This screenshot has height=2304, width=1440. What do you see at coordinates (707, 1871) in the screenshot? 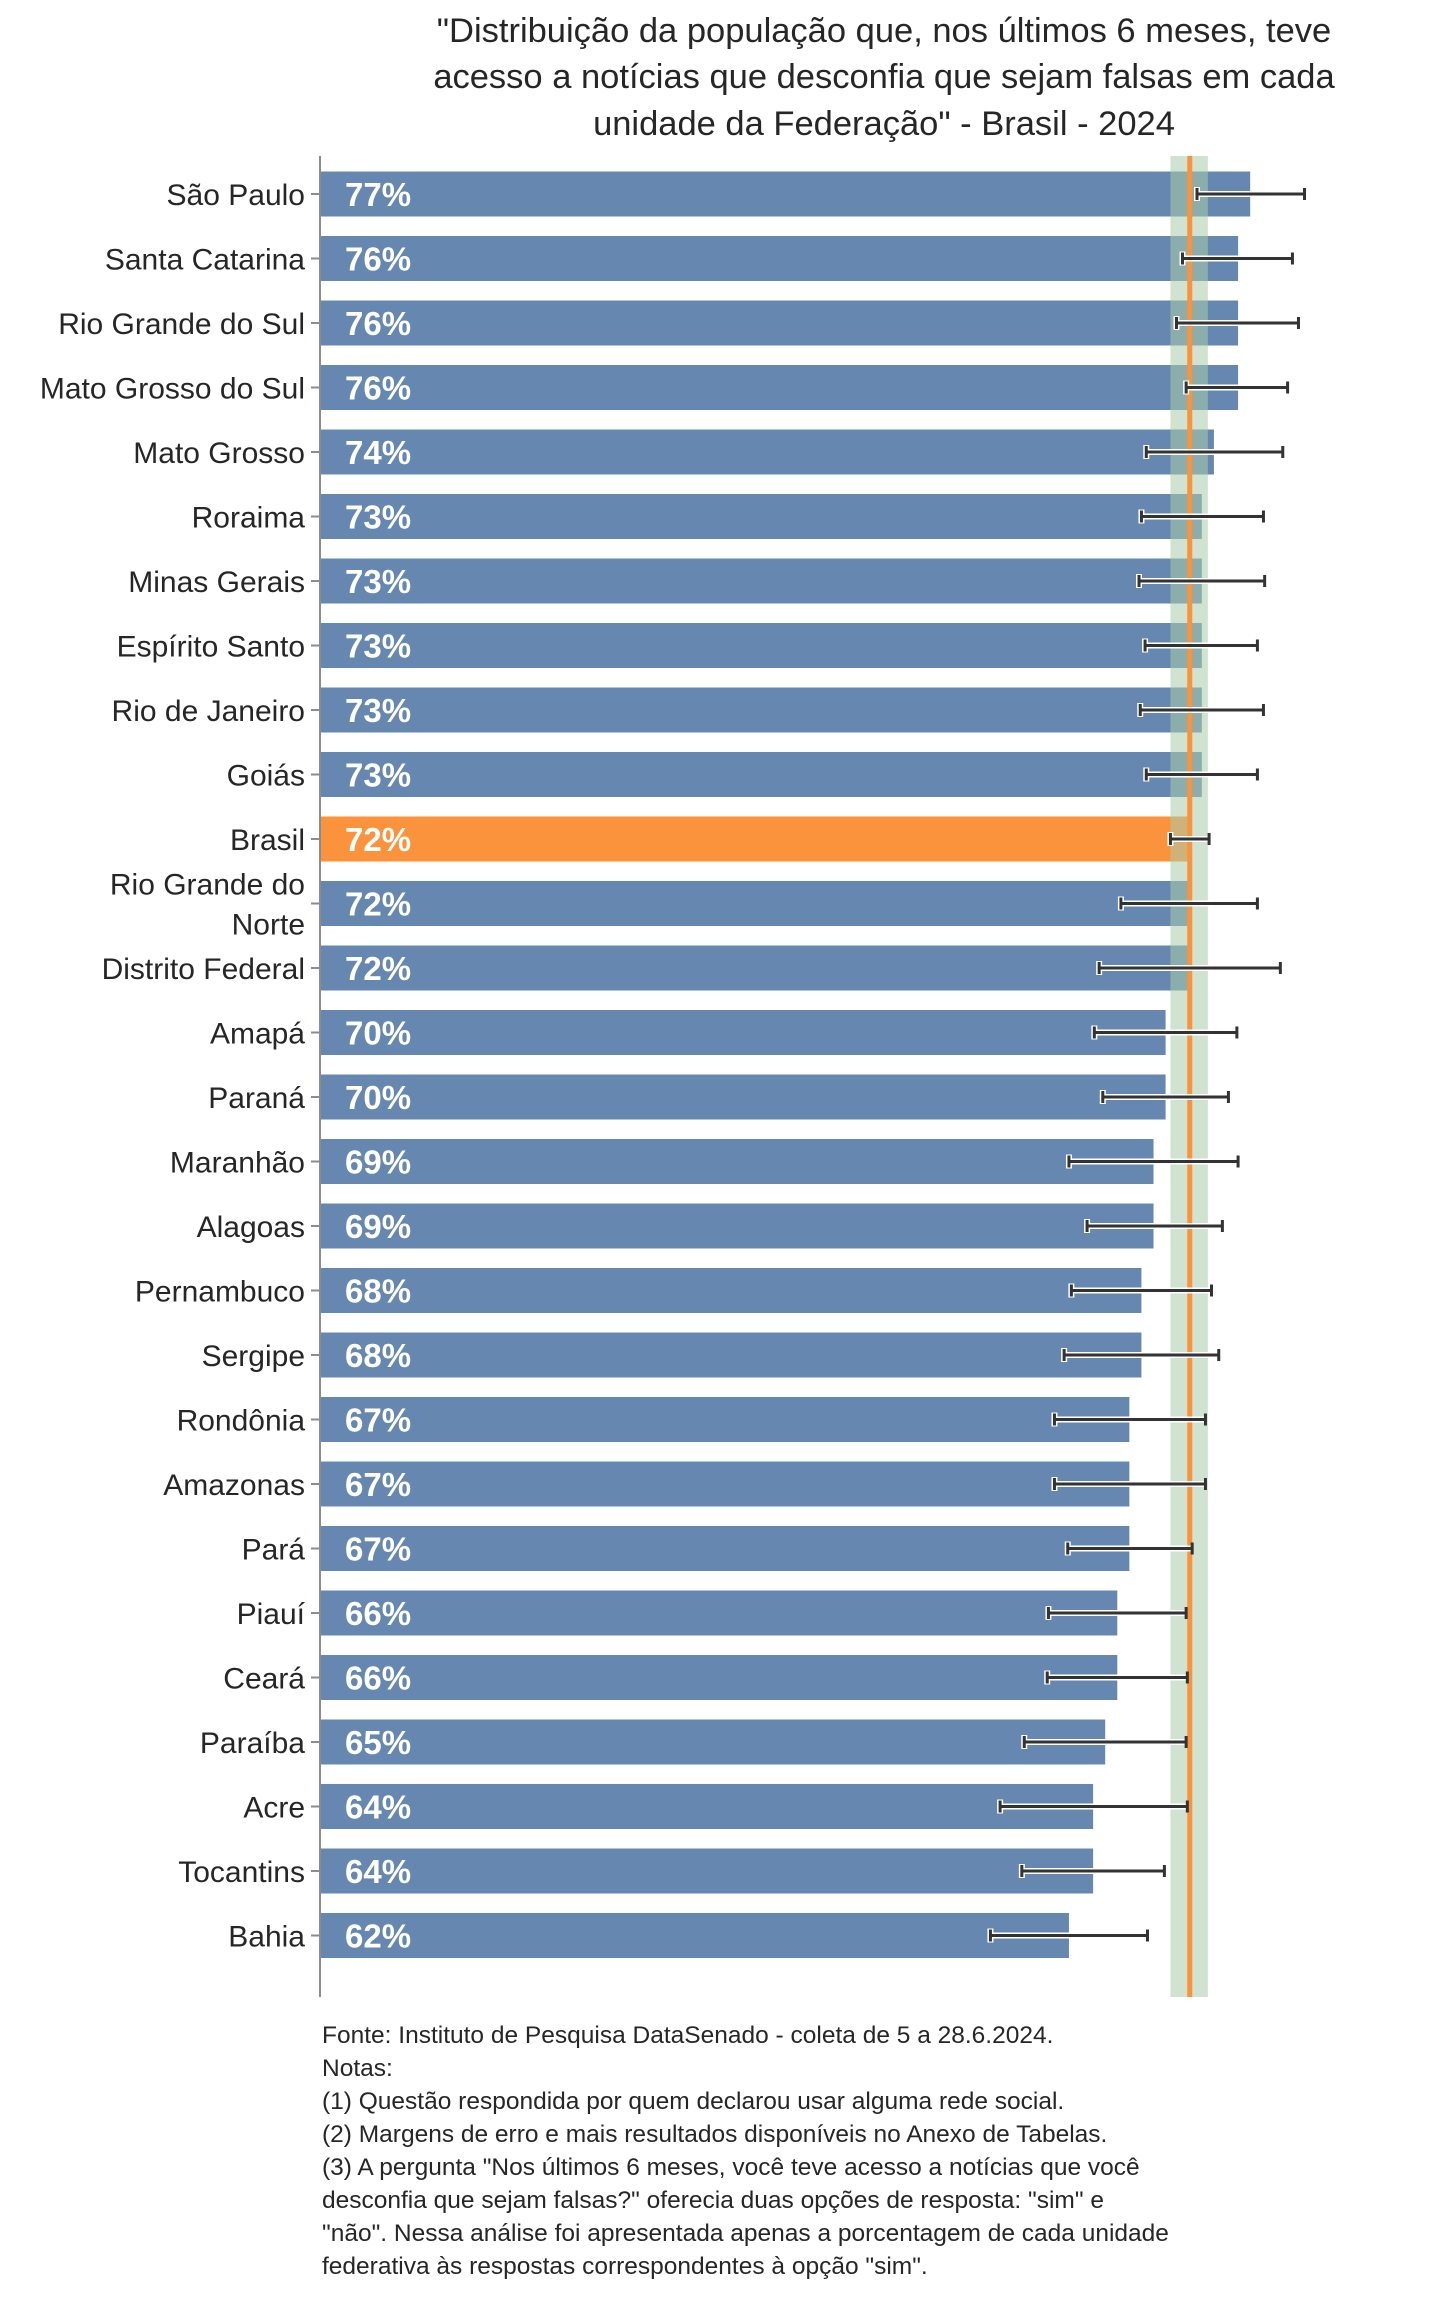
I see `bar-tocantins` at bounding box center [707, 1871].